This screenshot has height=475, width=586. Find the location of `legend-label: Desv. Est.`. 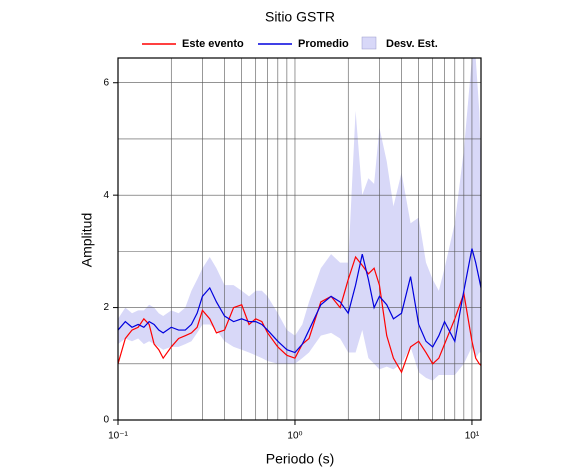

legend-label: Desv. Est. is located at coordinates (412, 44).